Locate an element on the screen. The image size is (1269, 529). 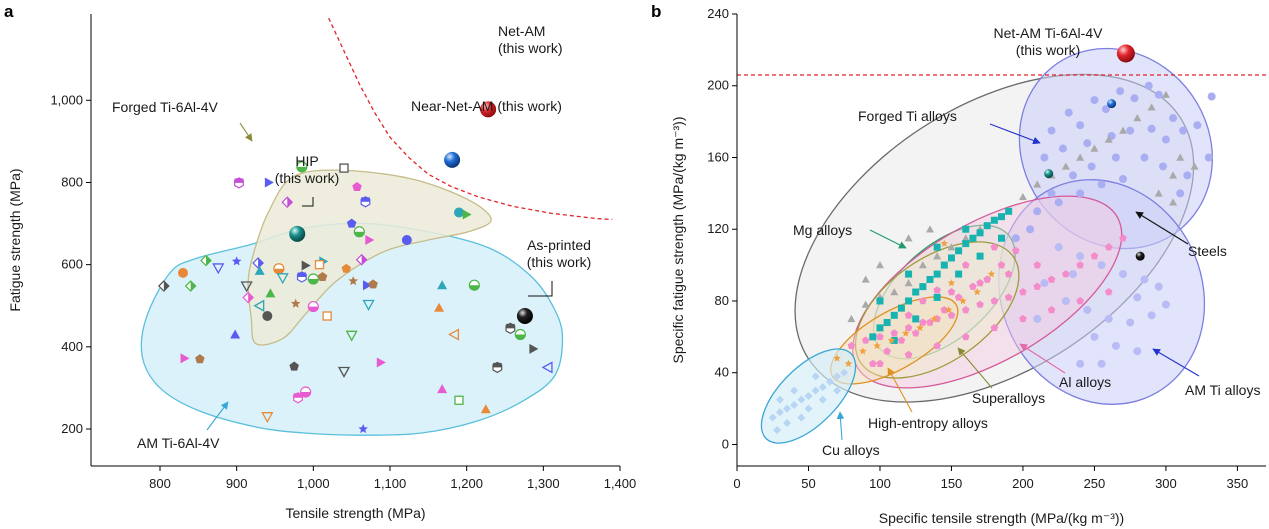
high-entropy-alloys-arrow is located at coordinates (900, 390).